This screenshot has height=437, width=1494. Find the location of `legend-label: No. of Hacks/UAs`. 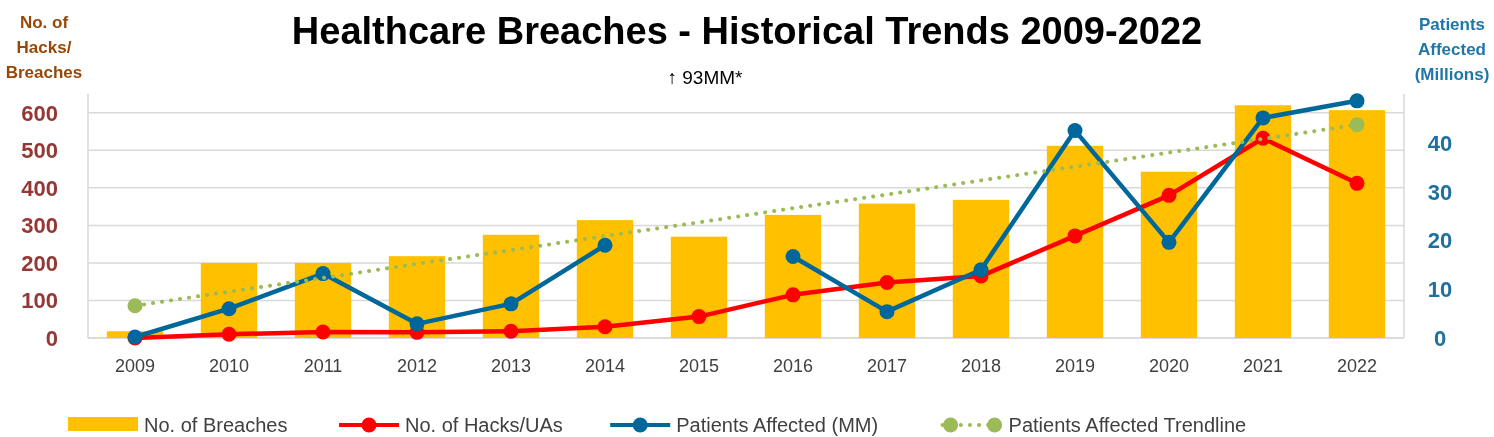

legend-label: No. of Hacks/UAs is located at coordinates (484, 425).